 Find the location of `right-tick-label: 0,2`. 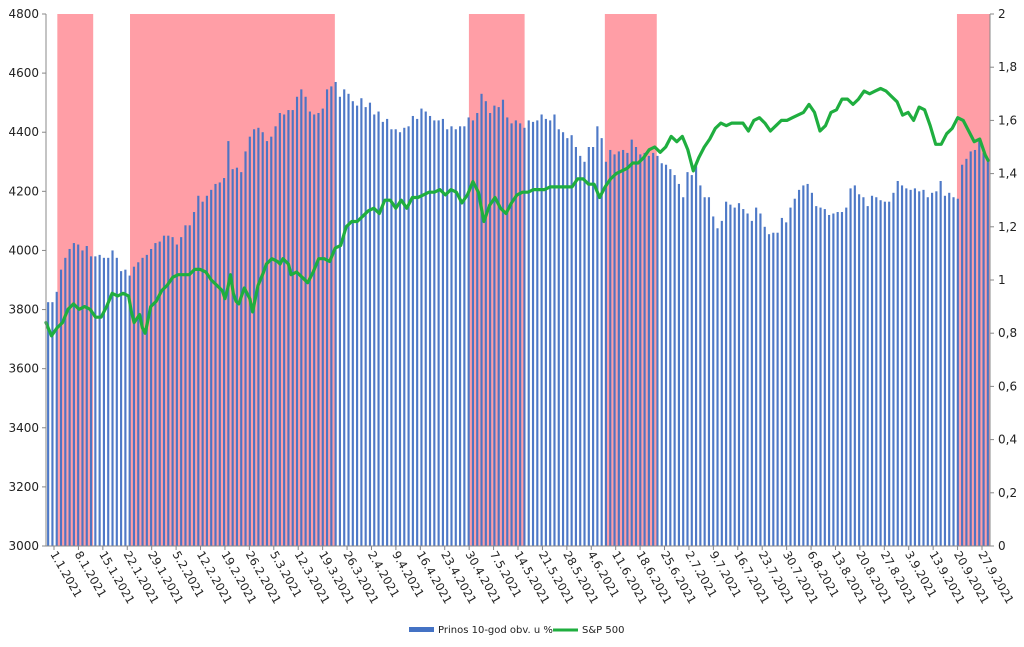

right-tick-label: 0,2 is located at coordinates (1007, 493).